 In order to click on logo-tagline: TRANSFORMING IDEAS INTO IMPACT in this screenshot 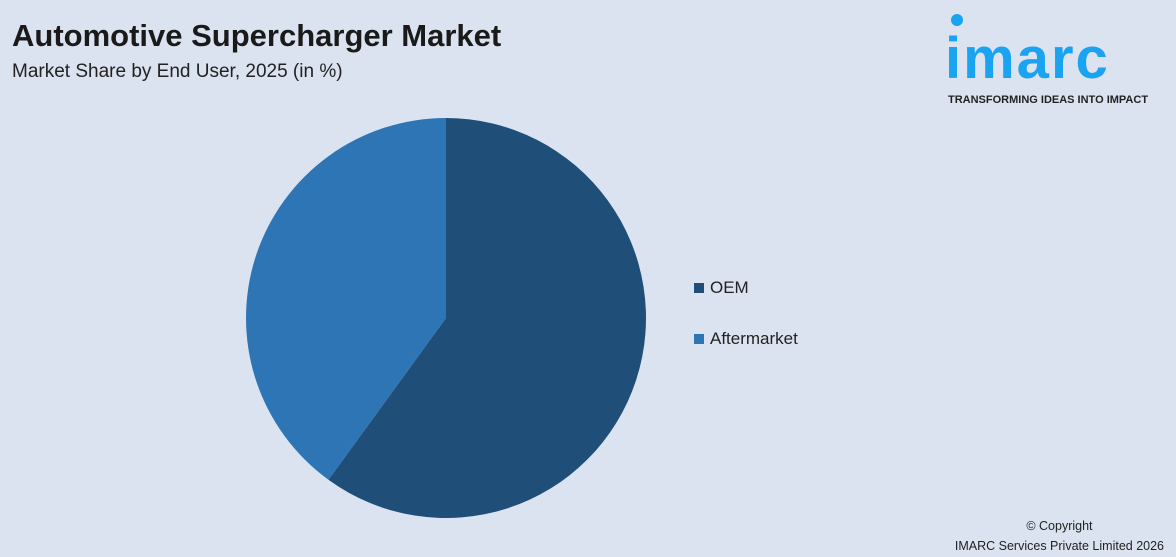, I will do `click(1048, 100)`.